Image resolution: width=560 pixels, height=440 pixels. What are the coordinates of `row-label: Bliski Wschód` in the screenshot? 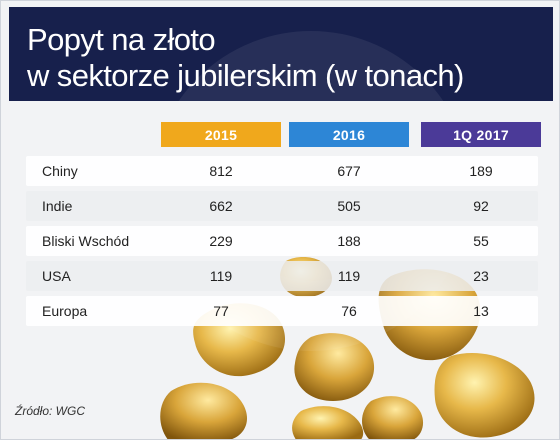 It's located at (86, 241).